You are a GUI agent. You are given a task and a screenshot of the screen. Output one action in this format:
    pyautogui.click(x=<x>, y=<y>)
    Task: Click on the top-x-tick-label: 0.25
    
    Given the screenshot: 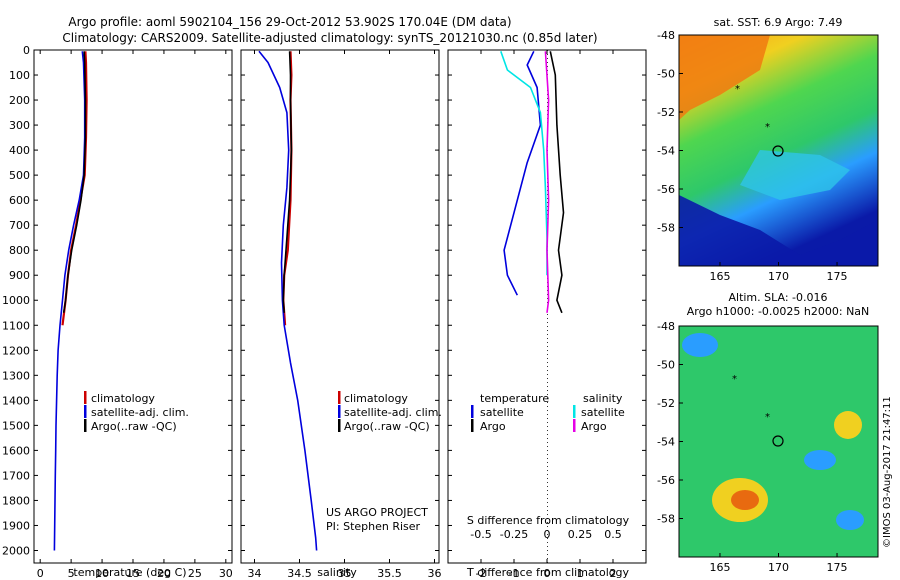 What is the action you would take?
    pyautogui.click(x=580, y=534)
    